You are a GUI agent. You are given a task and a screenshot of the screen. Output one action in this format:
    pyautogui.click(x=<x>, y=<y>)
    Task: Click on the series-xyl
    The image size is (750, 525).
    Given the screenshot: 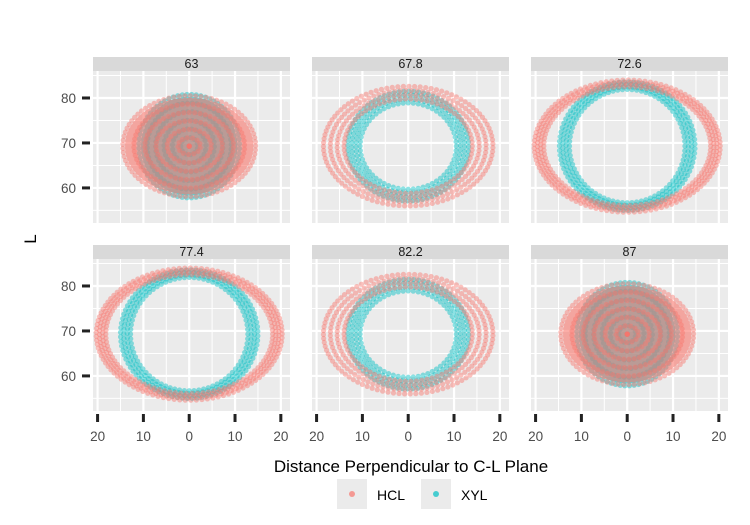 What is the action you would take?
    pyautogui.click(x=408, y=146)
    